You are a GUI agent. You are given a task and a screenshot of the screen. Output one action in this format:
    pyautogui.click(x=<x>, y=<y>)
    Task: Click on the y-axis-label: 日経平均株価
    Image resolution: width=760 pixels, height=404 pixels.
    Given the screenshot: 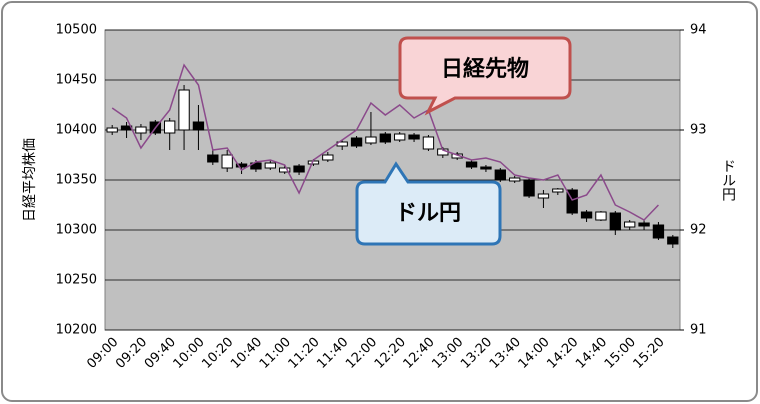 What is the action you would take?
    pyautogui.click(x=30, y=180)
    